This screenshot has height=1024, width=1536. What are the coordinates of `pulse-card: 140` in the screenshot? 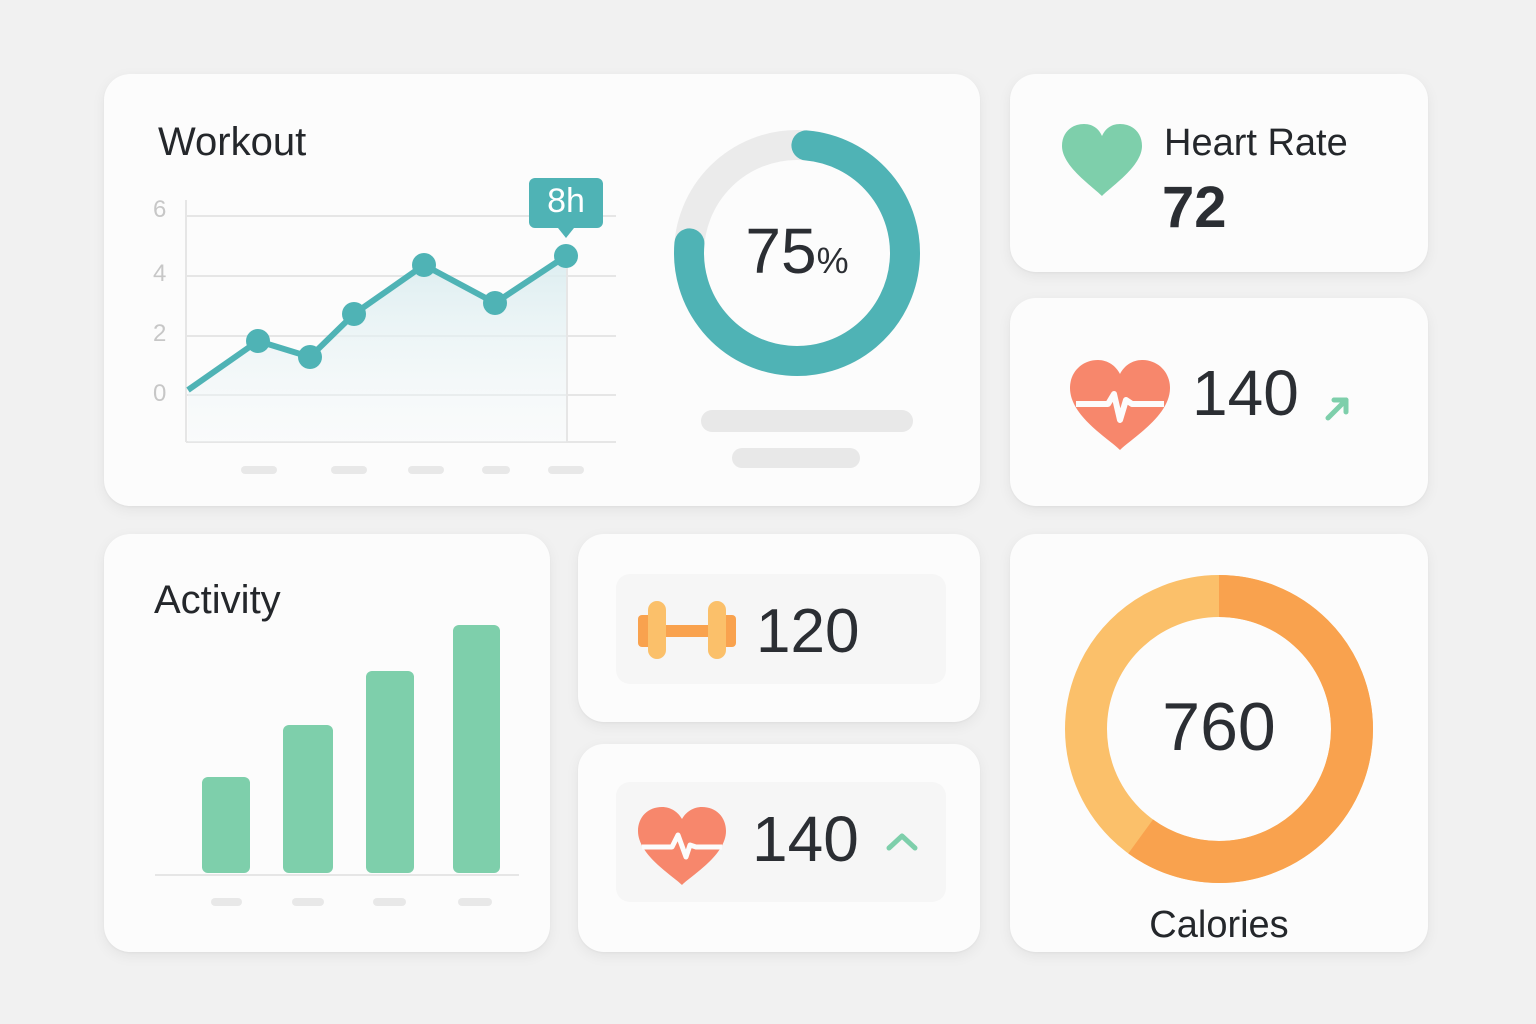 It's located at (1219, 402).